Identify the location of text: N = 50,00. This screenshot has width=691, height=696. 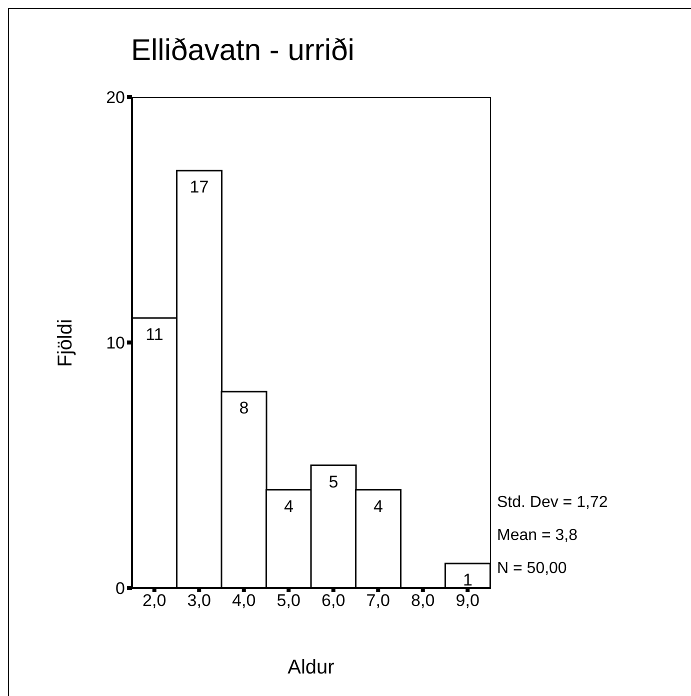
(532, 569).